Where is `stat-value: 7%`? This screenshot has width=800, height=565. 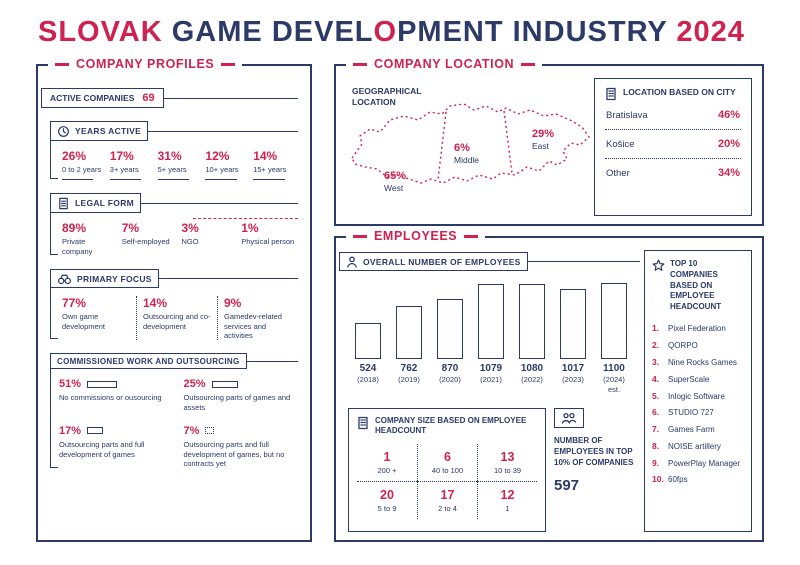 stat-value: 7% is located at coordinates (191, 430).